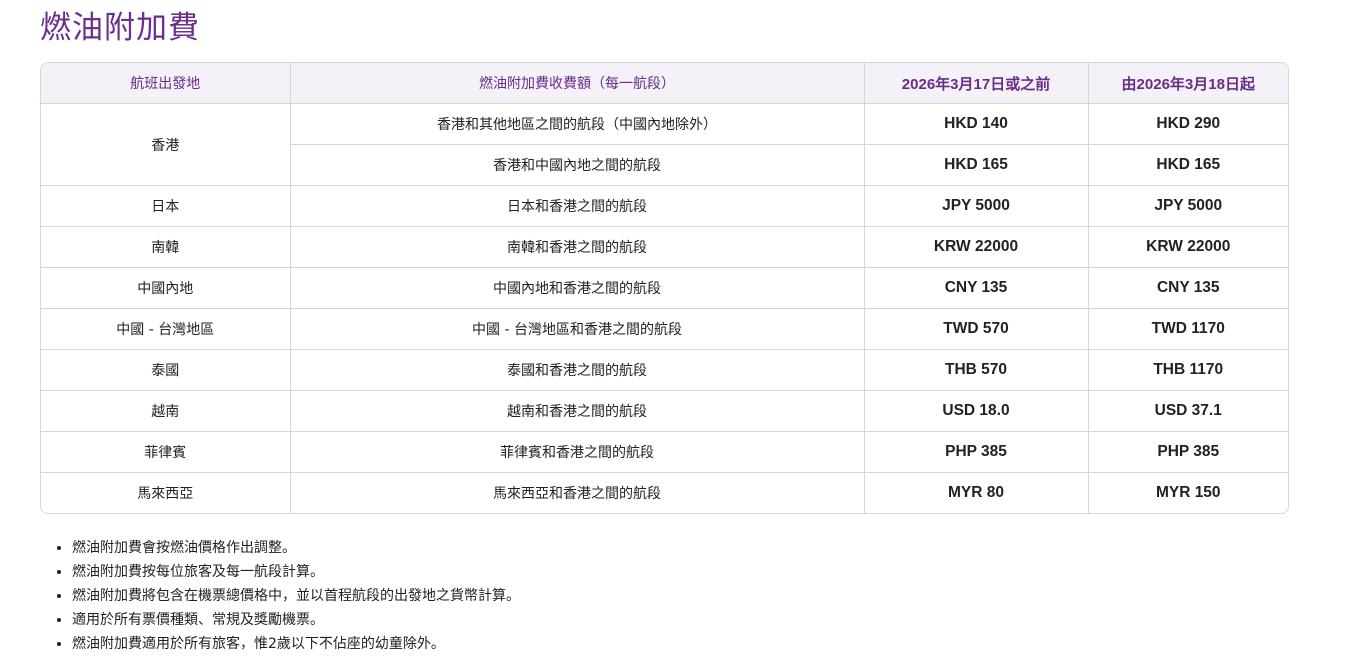  What do you see at coordinates (166, 492) in the screenshot?
I see `origin-cell: 馬來西亞` at bounding box center [166, 492].